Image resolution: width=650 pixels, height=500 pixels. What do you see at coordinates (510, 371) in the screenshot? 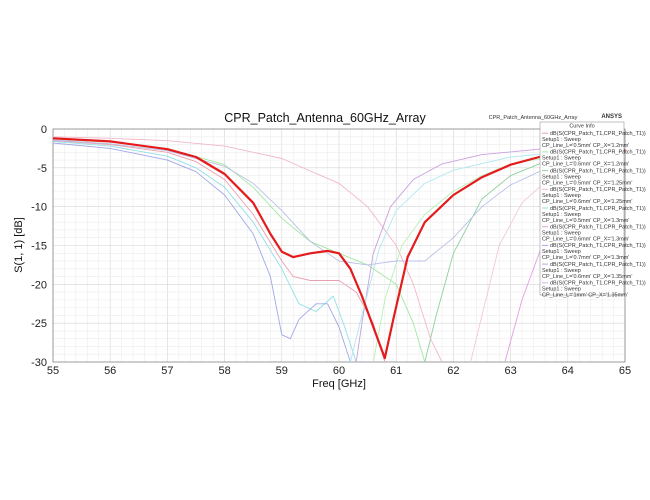
I see `x-tick-label: 63` at bounding box center [510, 371].